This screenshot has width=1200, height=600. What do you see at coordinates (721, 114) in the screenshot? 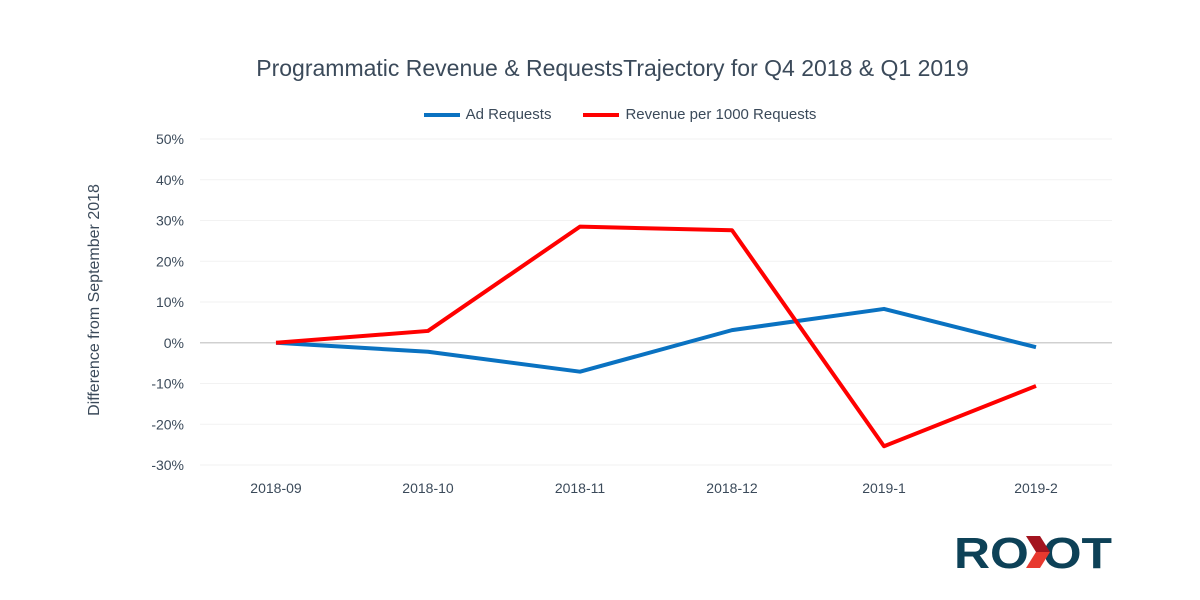
I see `legend-label: Revenue per 1000 Requests` at bounding box center [721, 114].